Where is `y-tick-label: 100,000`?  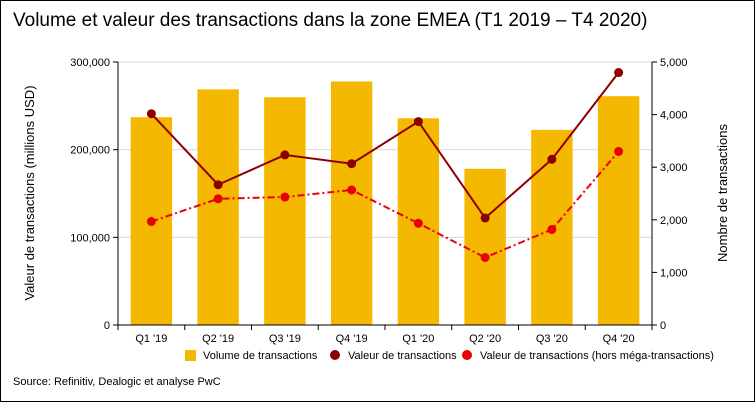
y-tick-label: 100,000 is located at coordinates (90, 238).